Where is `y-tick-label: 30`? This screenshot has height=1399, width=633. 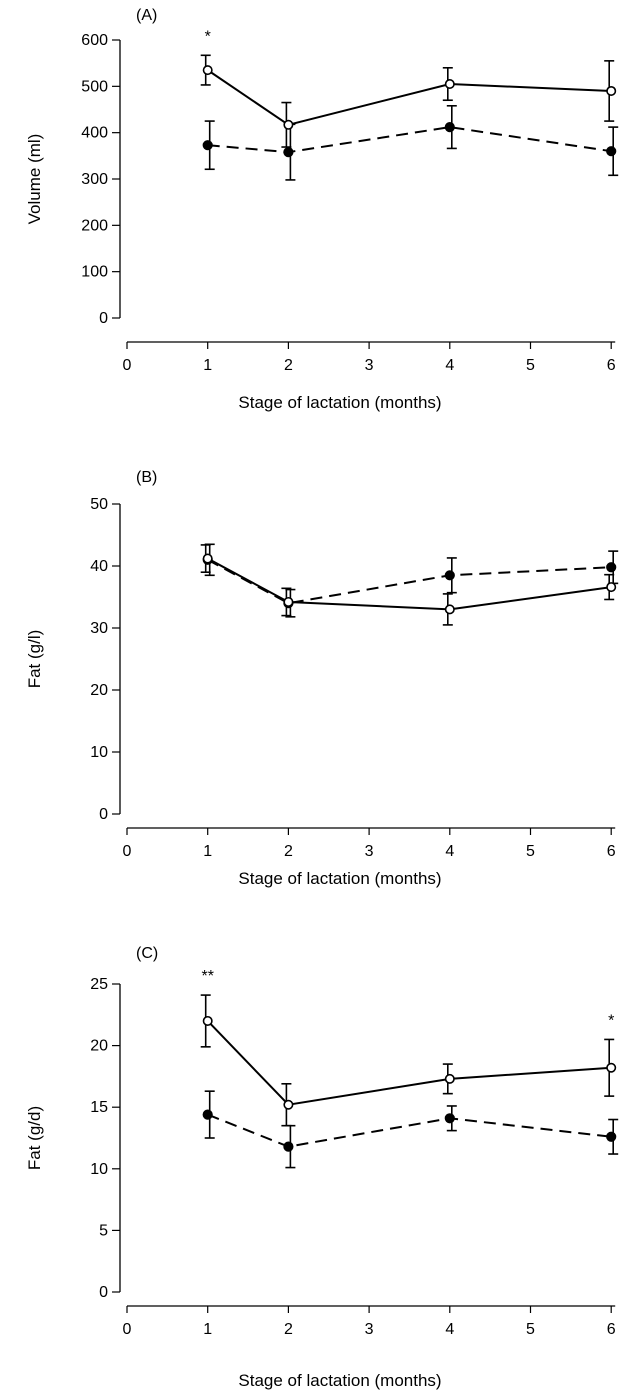 y-tick-label: 30 is located at coordinates (99, 628).